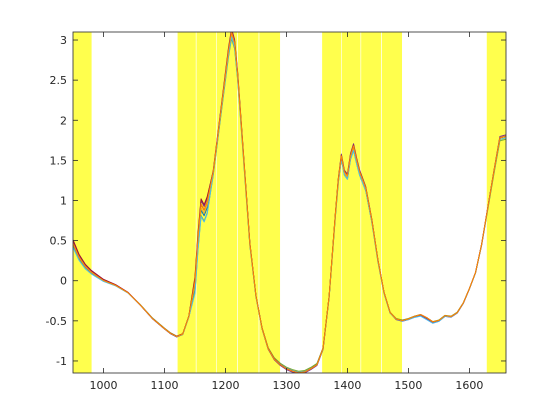  What do you see at coordinates (408, 385) in the screenshot?
I see `x-tick-label: 1500` at bounding box center [408, 385].